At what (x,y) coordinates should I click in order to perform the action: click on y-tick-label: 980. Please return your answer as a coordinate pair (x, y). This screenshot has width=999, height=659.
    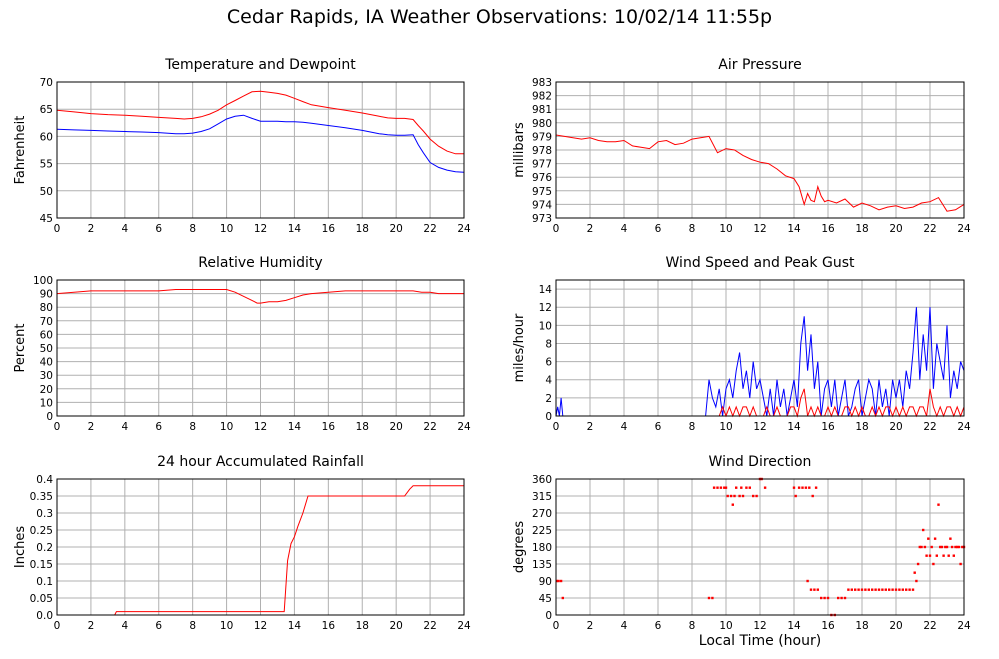
    Looking at the image, I should click on (542, 124).